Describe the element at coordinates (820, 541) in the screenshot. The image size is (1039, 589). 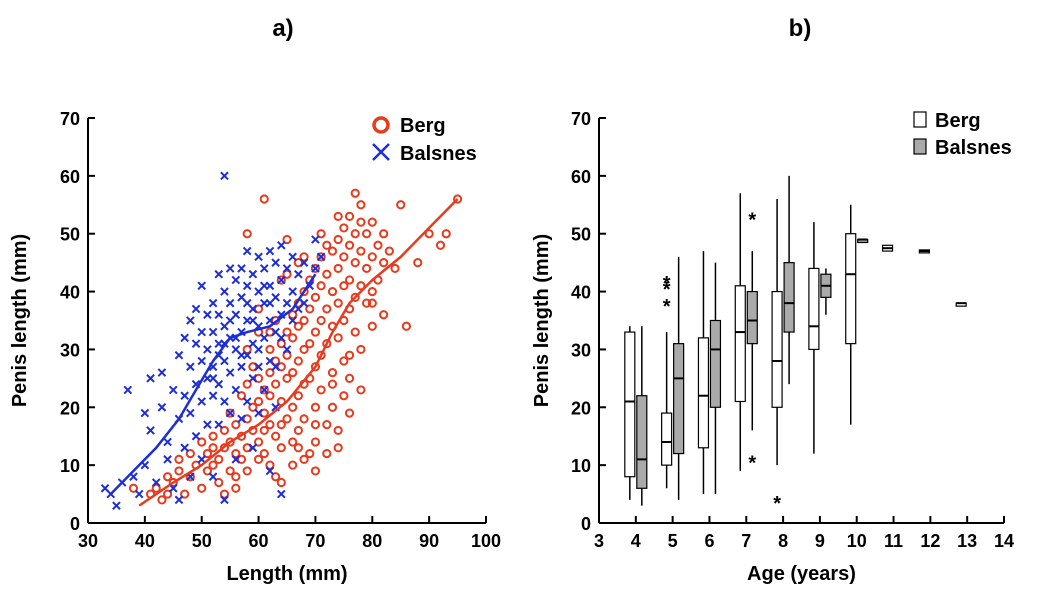
I see `x-tick-label: 9` at that location.